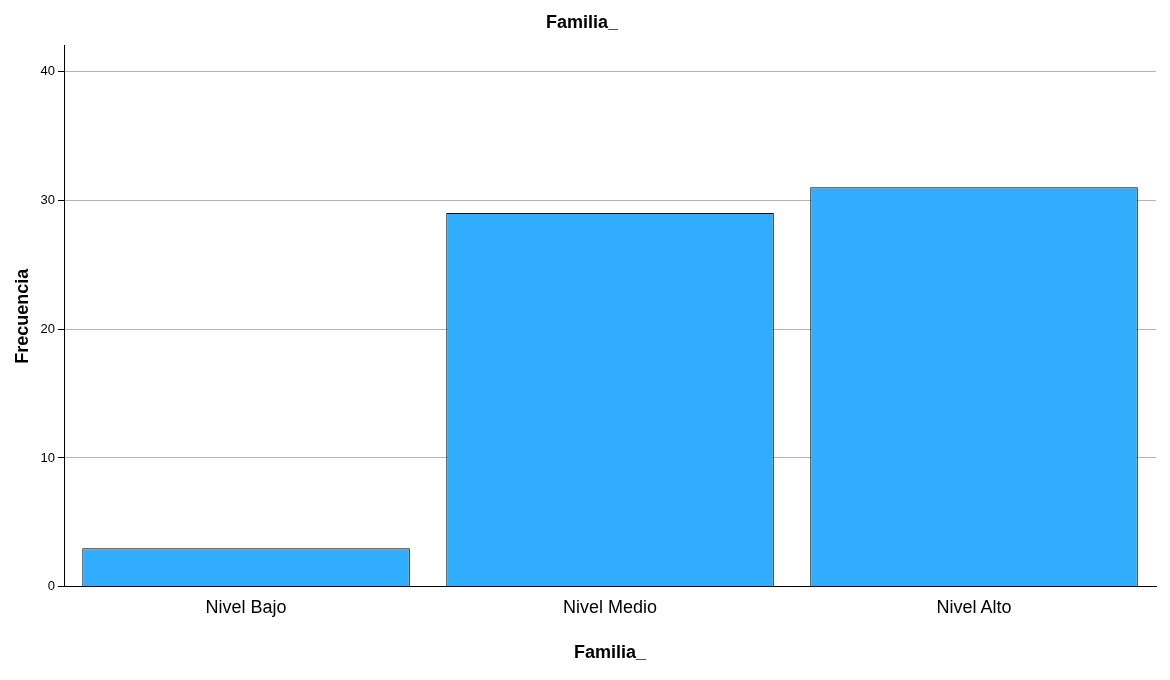 This screenshot has width=1170, height=680. I want to click on y-tick-label: 30, so click(48, 199).